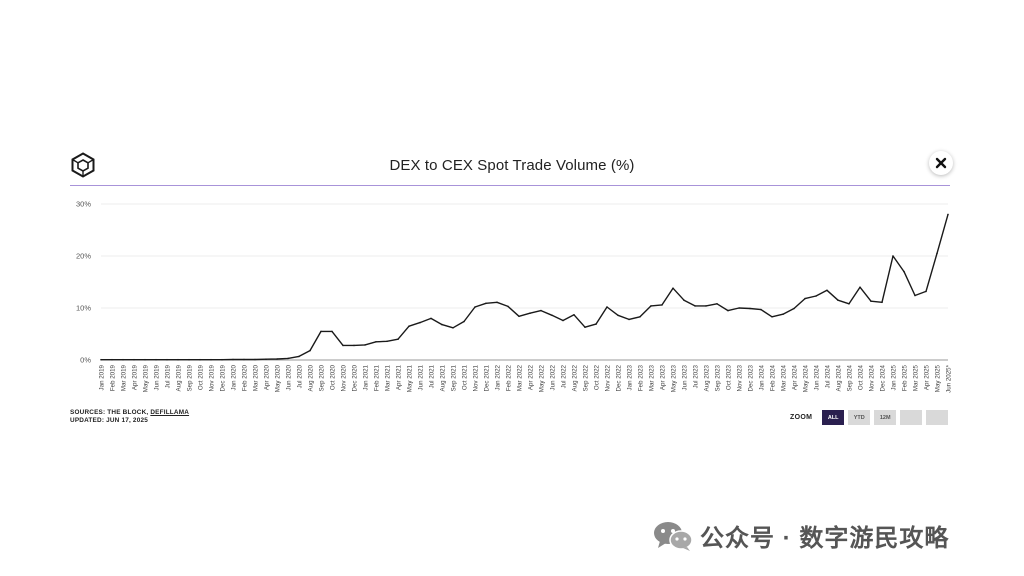 The width and height of the screenshot is (1024, 576). Describe the element at coordinates (512, 165) in the screenshot. I see `chart-title: DEX to CEX Spot Trade Volume (%)` at that location.